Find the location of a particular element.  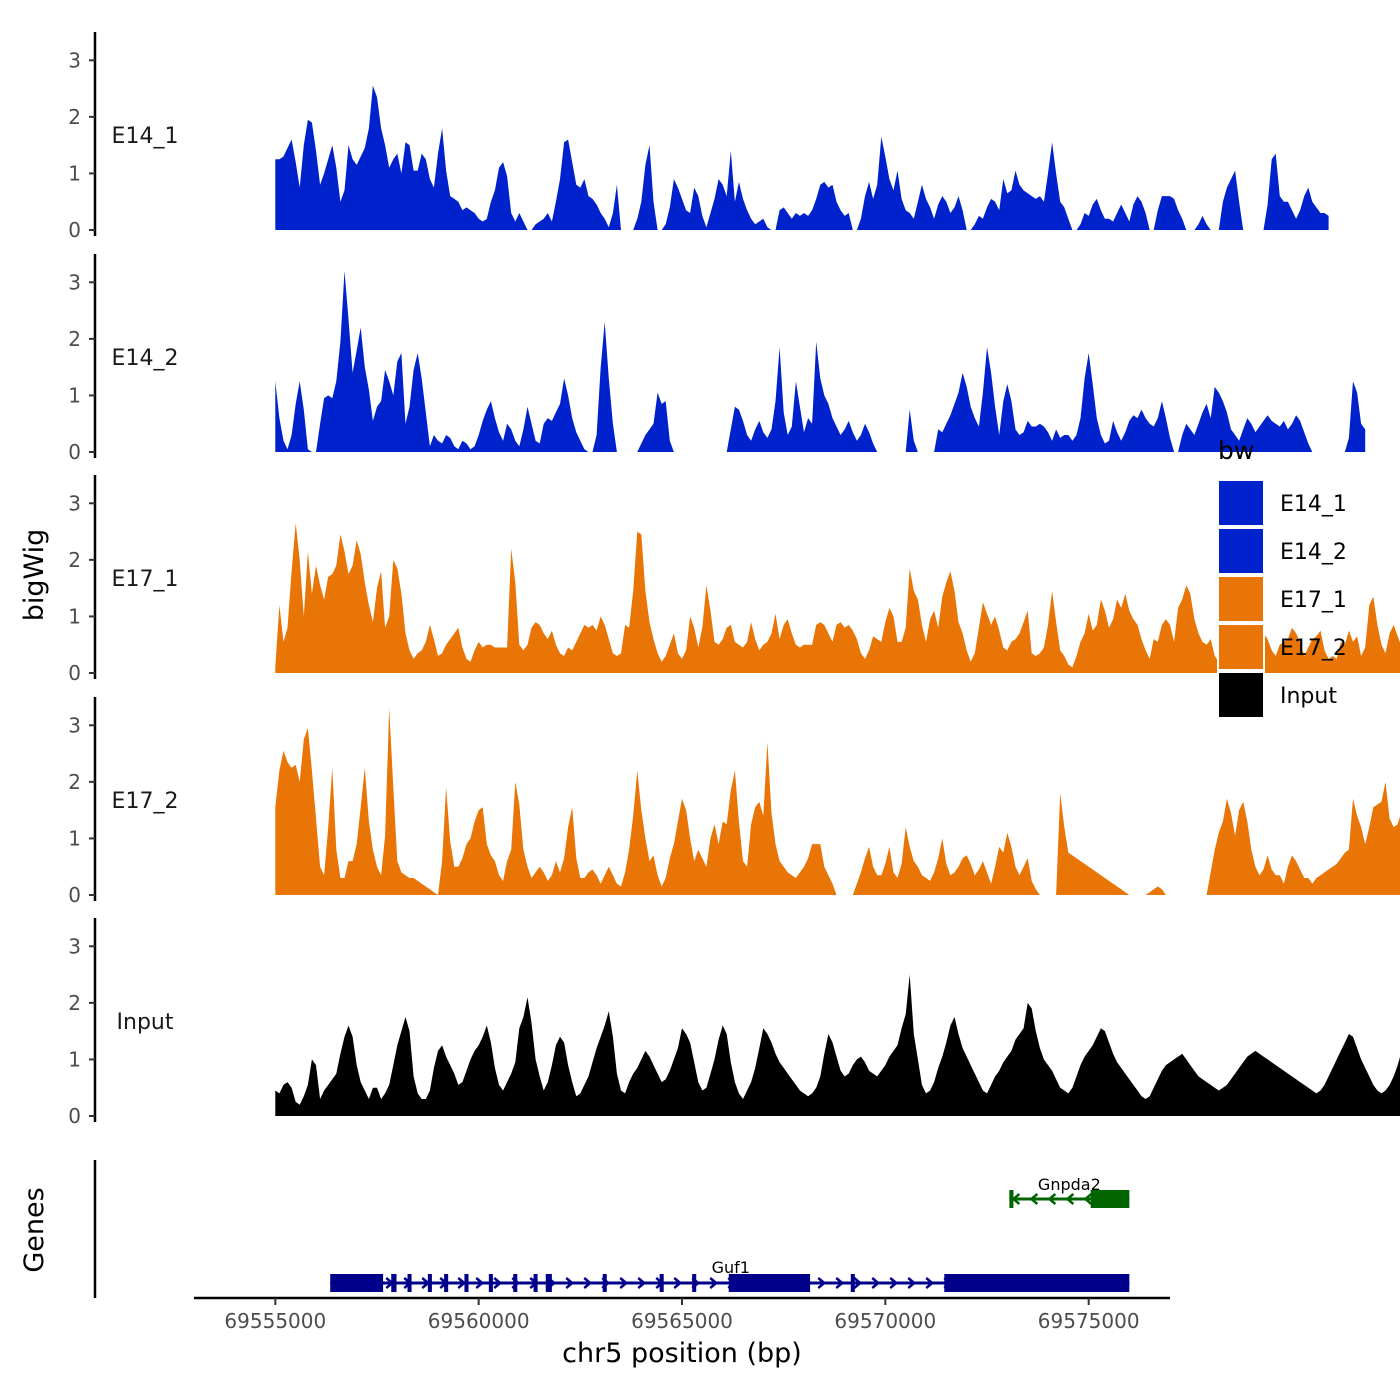

legend-entry-E17_1: E17_1 is located at coordinates (1282, 599).